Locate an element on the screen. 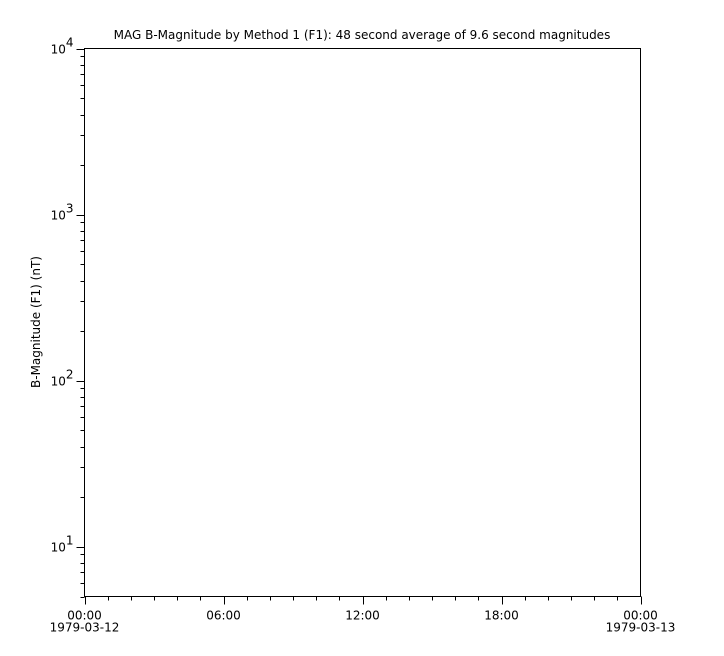 The image size is (724, 656). x-tick-label: 18:00 is located at coordinates (501, 616).